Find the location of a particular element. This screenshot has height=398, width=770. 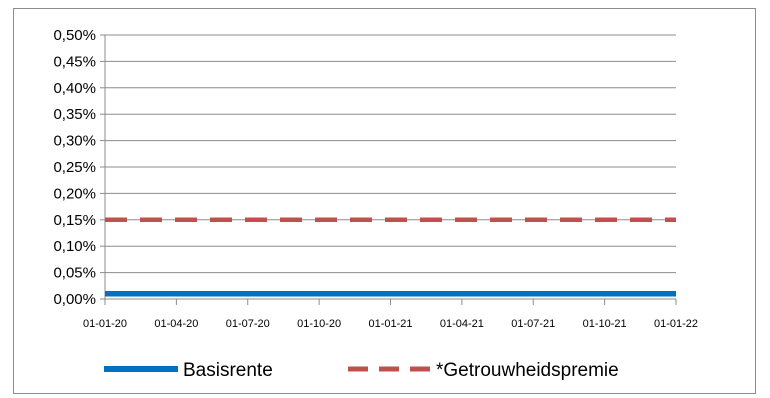

x-tick-label: 01-07-21 is located at coordinates (533, 324).